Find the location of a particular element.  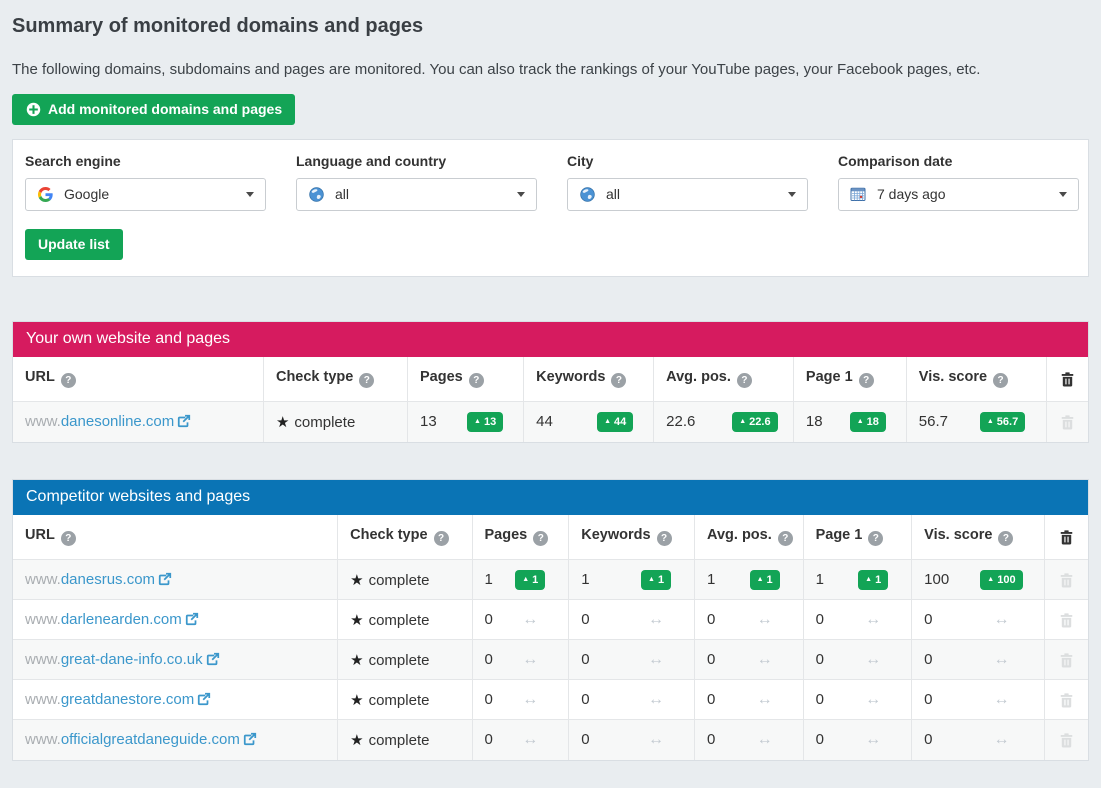

domain-link: danesonline.com is located at coordinates (117, 422).